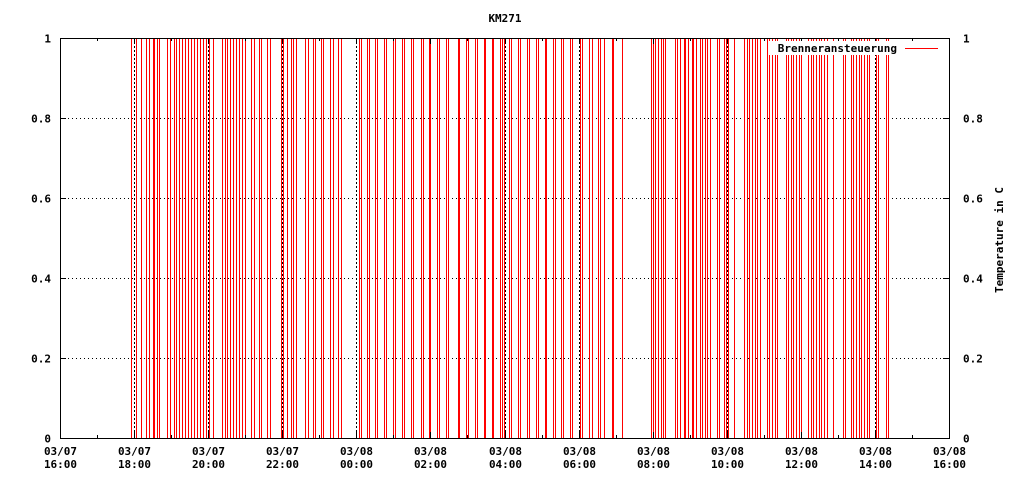 The image size is (1024, 480). What do you see at coordinates (41, 279) in the screenshot?
I see `y-tick-label-left: 0.4` at bounding box center [41, 279].